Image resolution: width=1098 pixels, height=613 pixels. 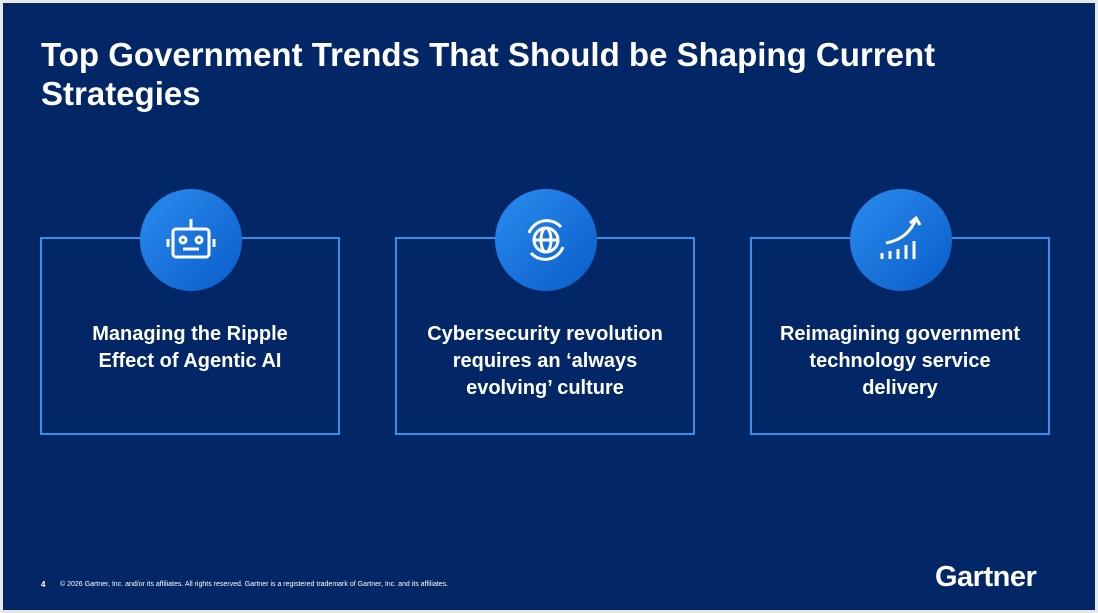 What do you see at coordinates (43, 584) in the screenshot?
I see `page-number: 4` at bounding box center [43, 584].